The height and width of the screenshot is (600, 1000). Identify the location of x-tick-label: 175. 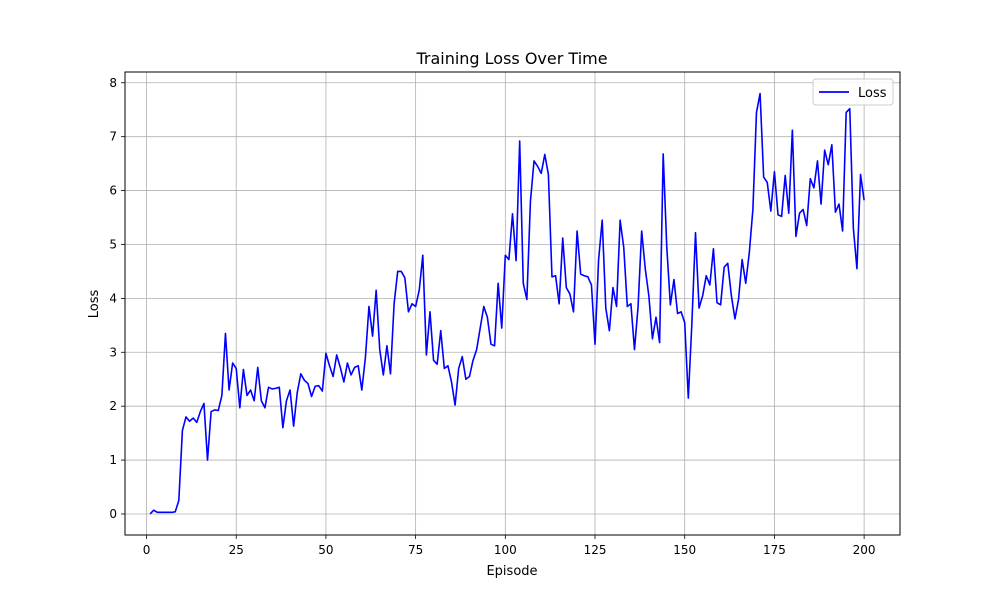
(774, 550).